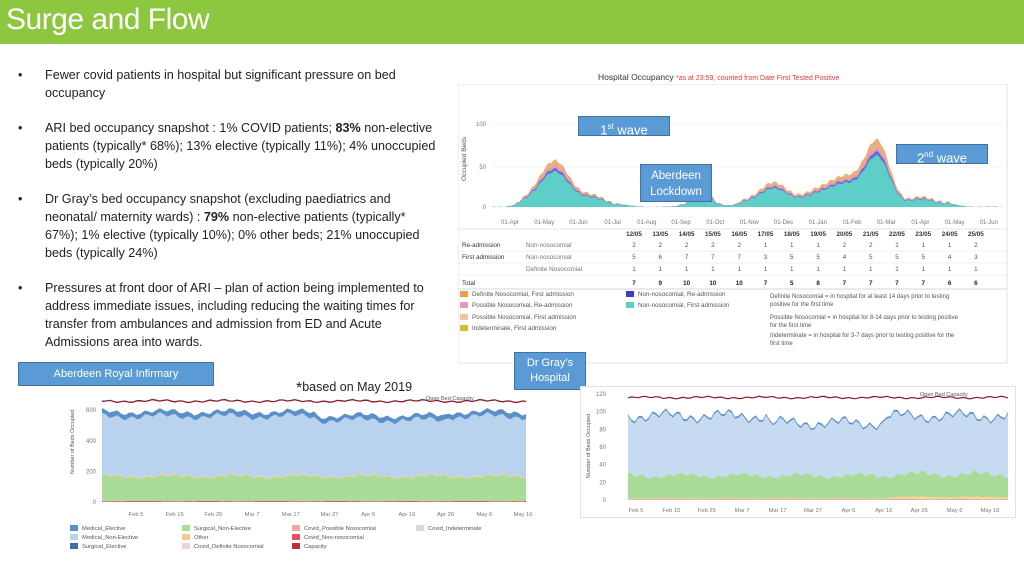  Describe the element at coordinates (747, 180) in the screenshot. I see `non-nosocomial-first-admission-area` at that location.